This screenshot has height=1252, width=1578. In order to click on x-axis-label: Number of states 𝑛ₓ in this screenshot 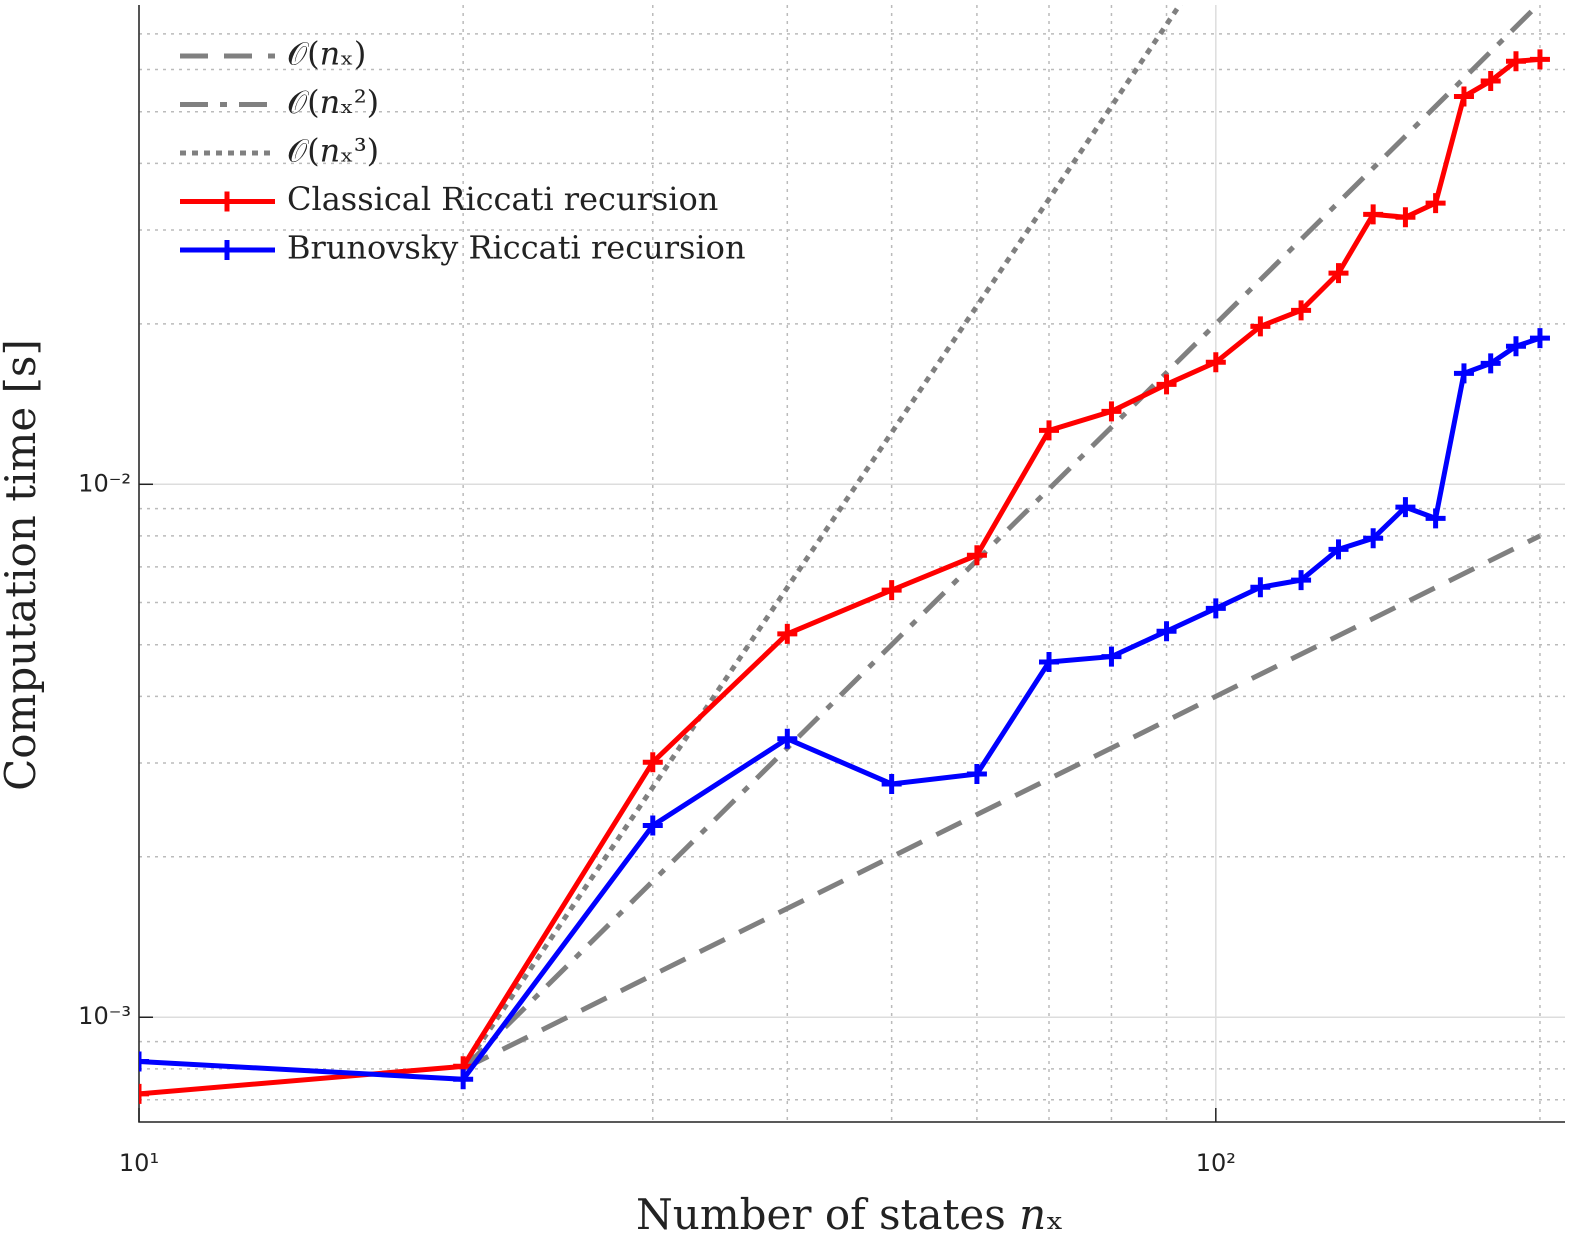, I will do `click(850, 1214)`.